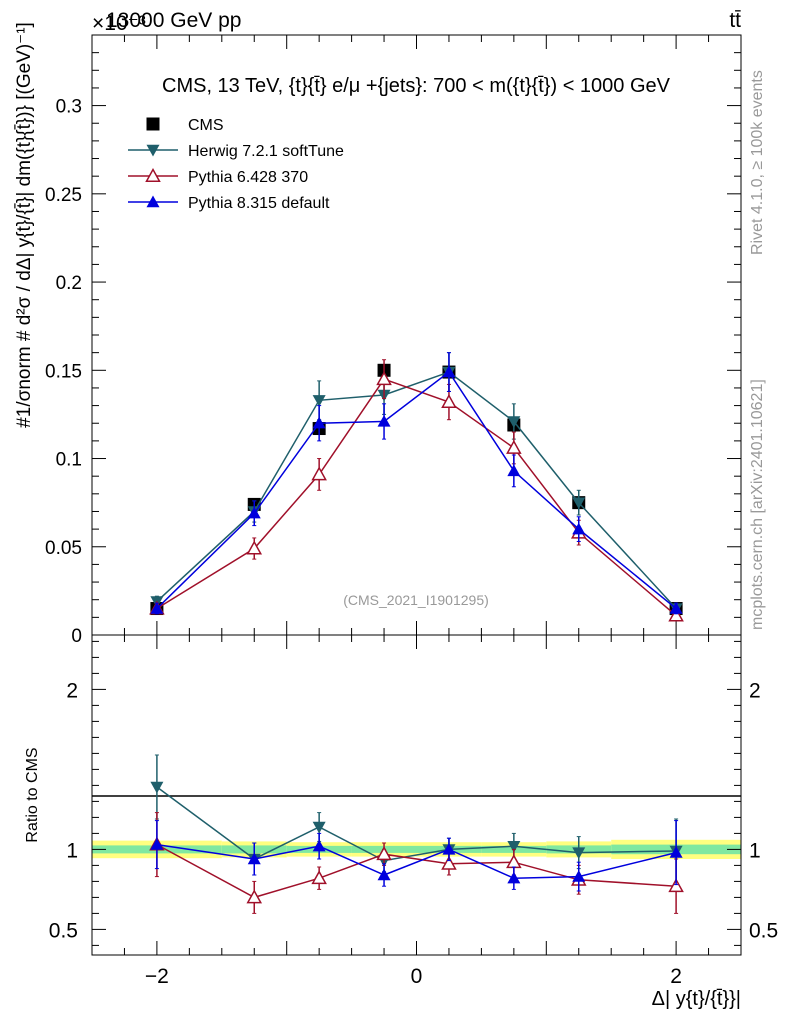 The height and width of the screenshot is (1024, 786). I want to click on ratio-series, so click(416, 834).